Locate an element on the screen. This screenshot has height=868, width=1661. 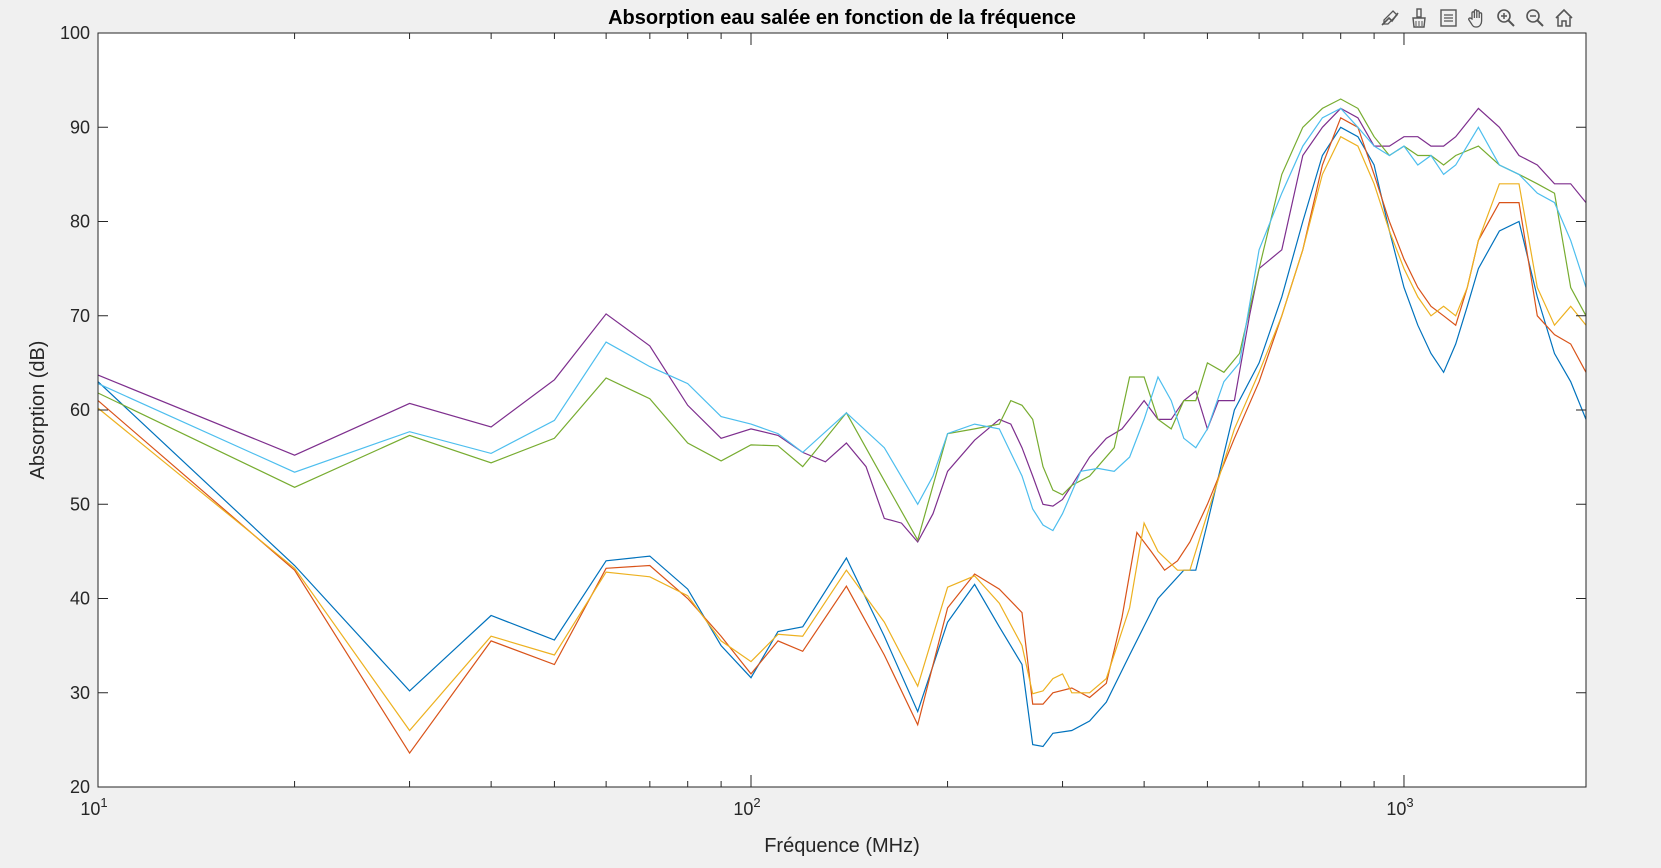
zoom-in-icon is located at coordinates (1505, 18).